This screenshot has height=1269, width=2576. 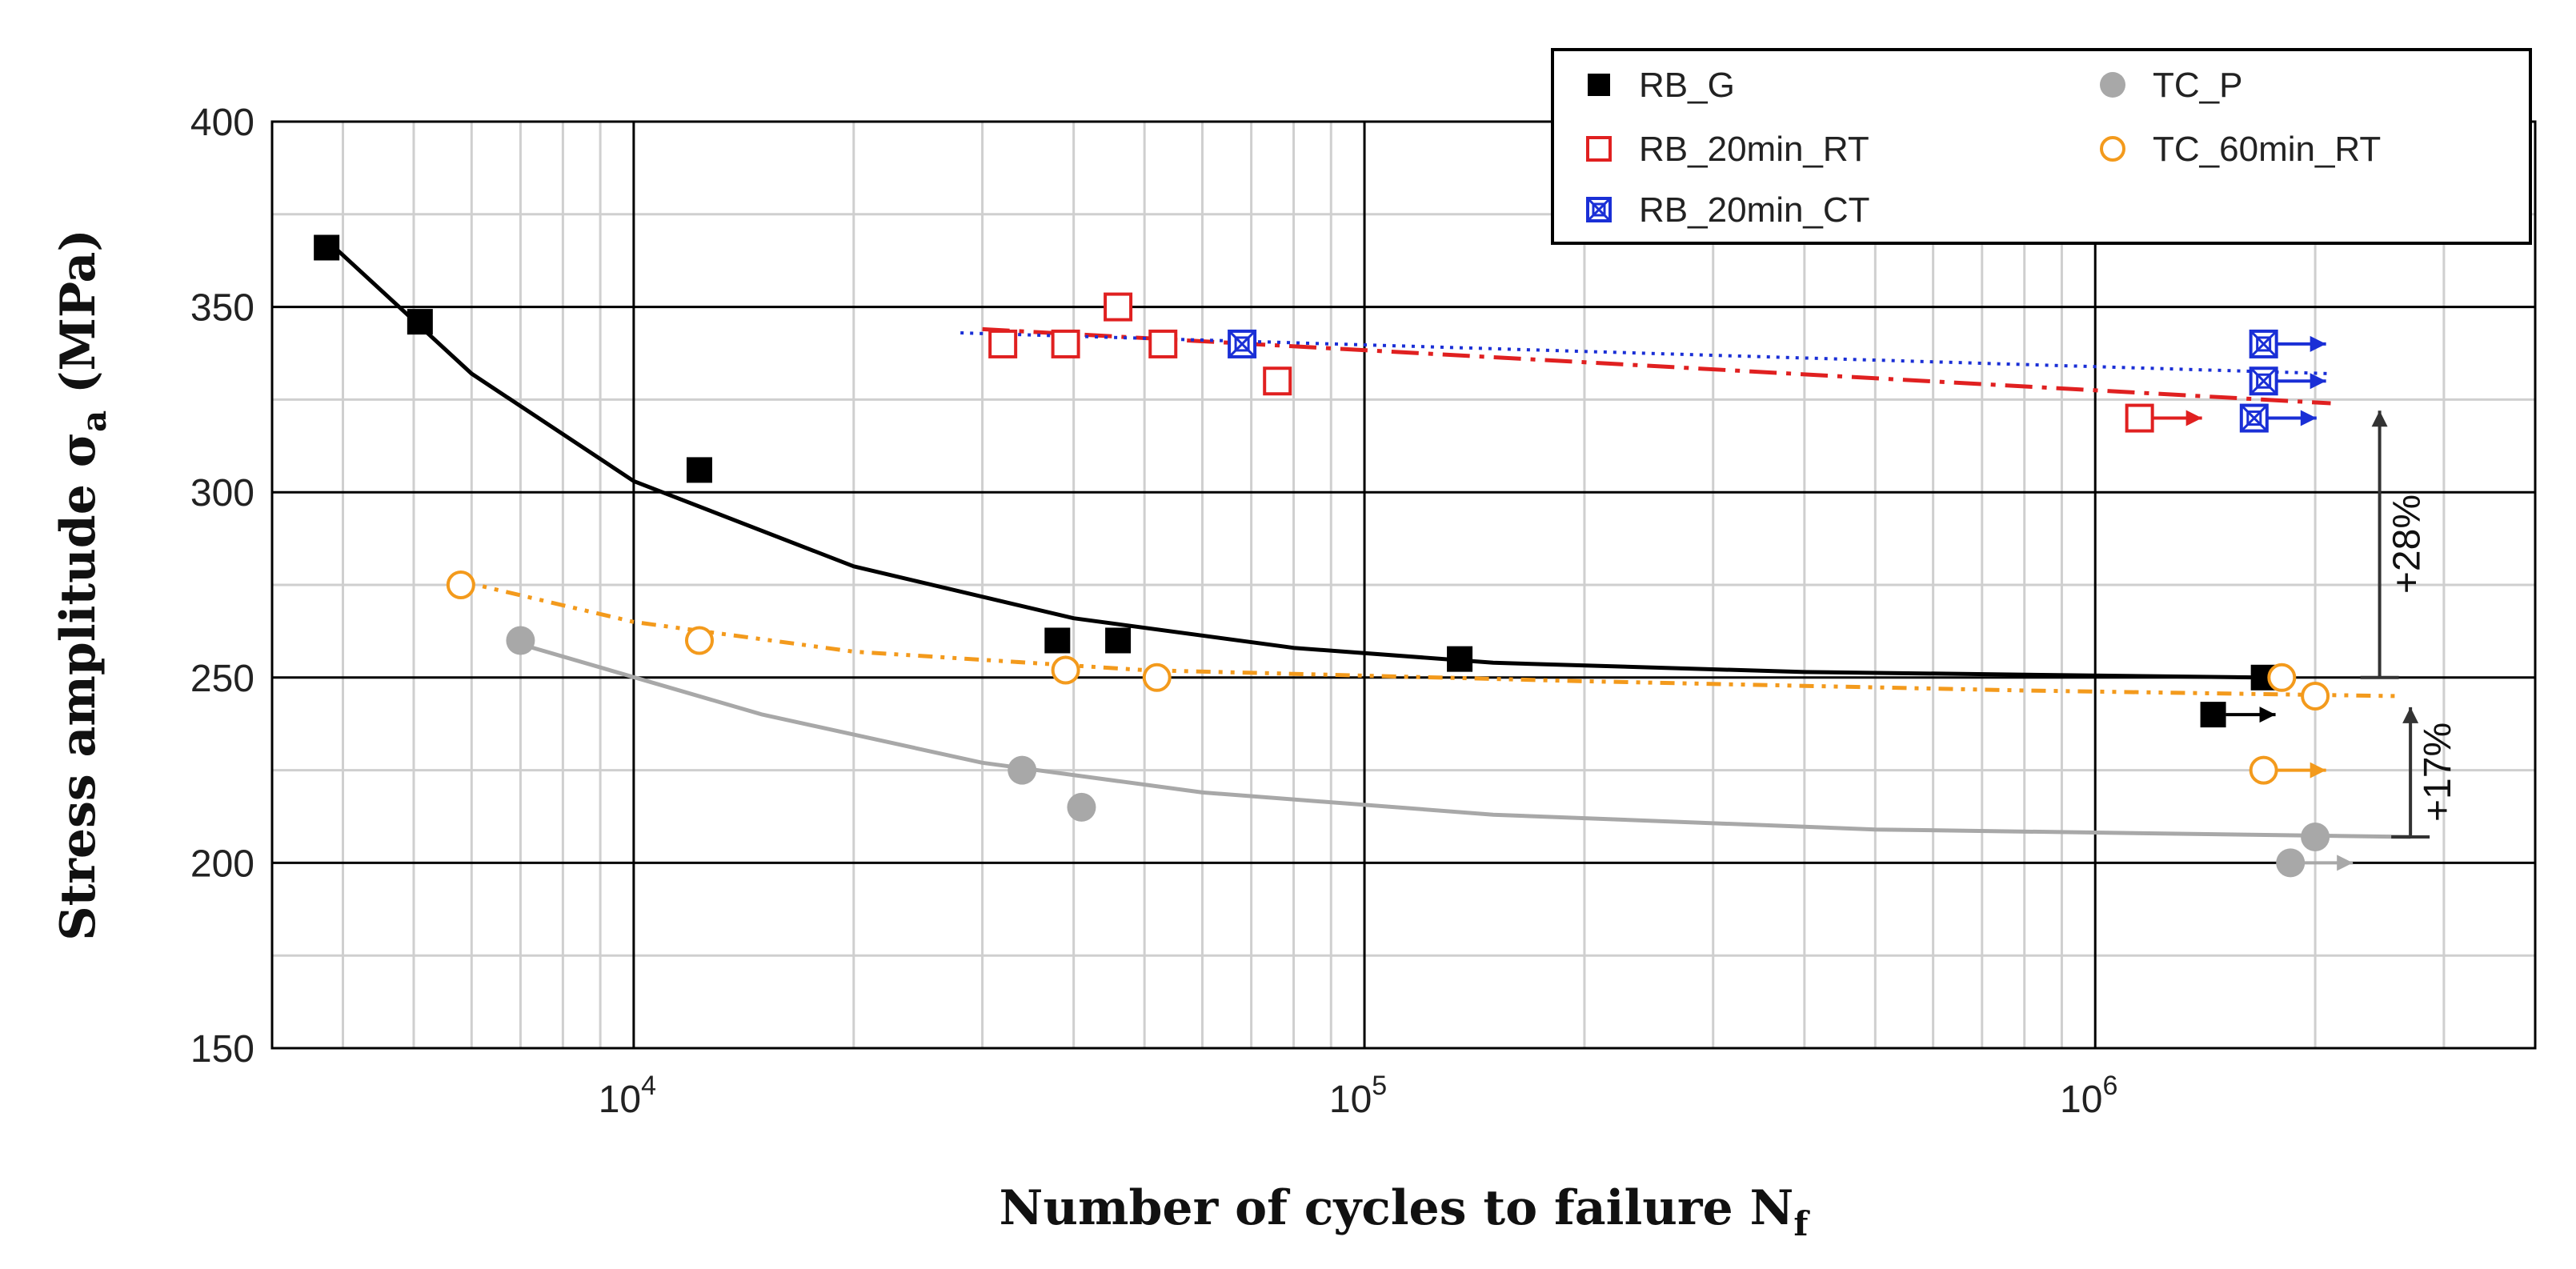 I want to click on point-RB_20min_CT-cross, so click(x=1242, y=344).